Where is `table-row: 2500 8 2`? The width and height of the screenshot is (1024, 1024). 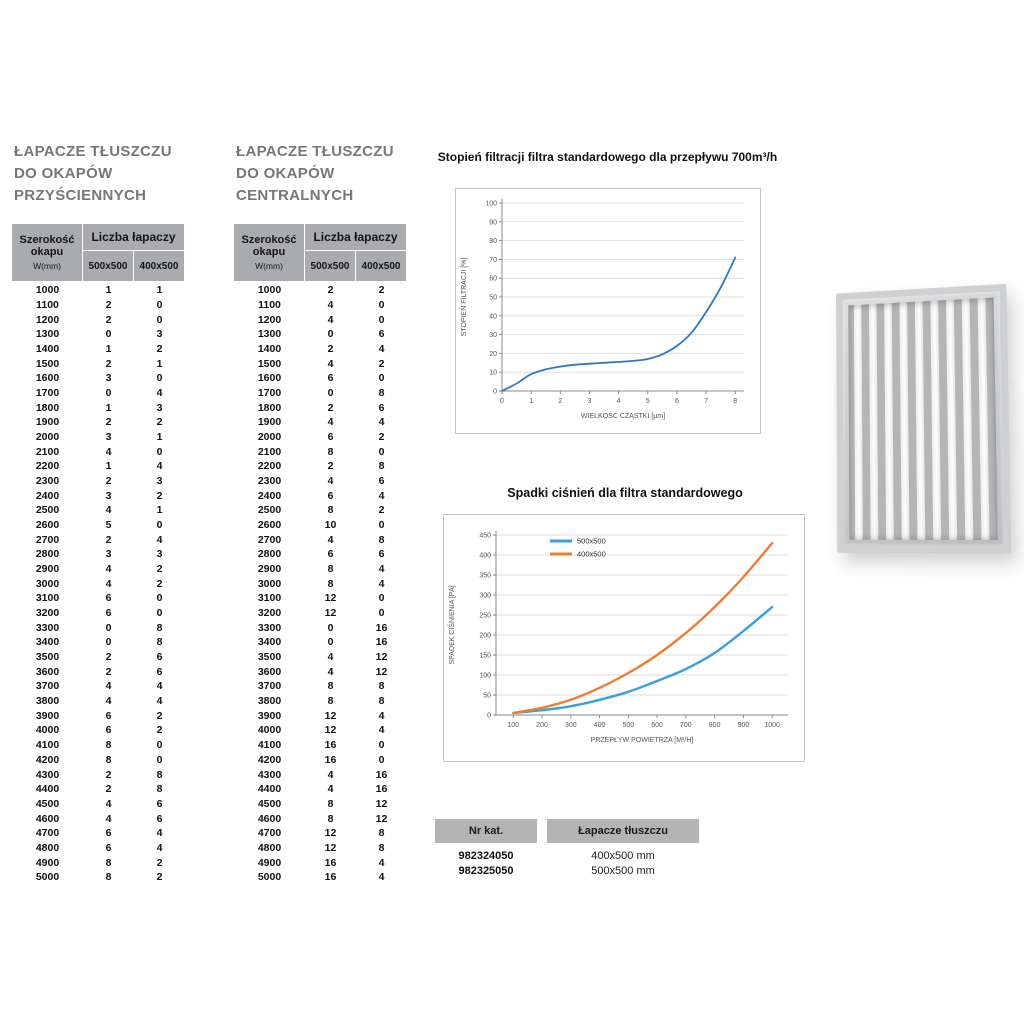 table-row: 2500 8 2 is located at coordinates (320, 510).